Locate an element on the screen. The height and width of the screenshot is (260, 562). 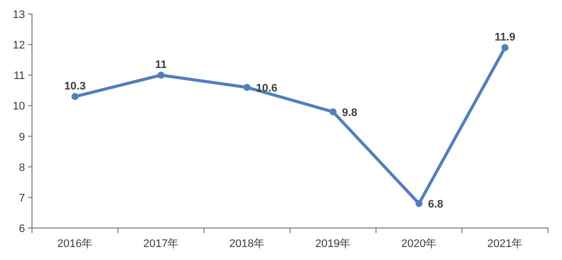
data-label: 11 is located at coordinates (161, 65).